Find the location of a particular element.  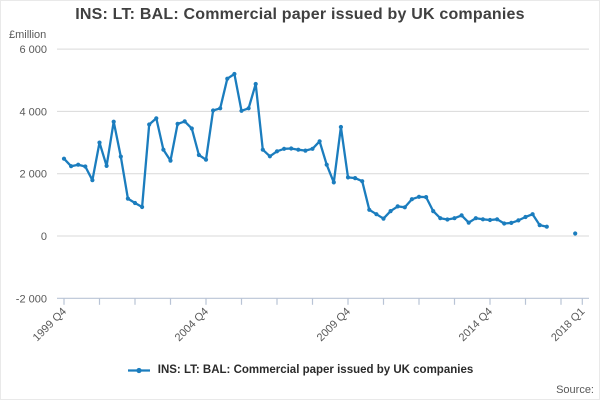

x-axis-tick-label: 2014 Q4 is located at coordinates (476, 325).